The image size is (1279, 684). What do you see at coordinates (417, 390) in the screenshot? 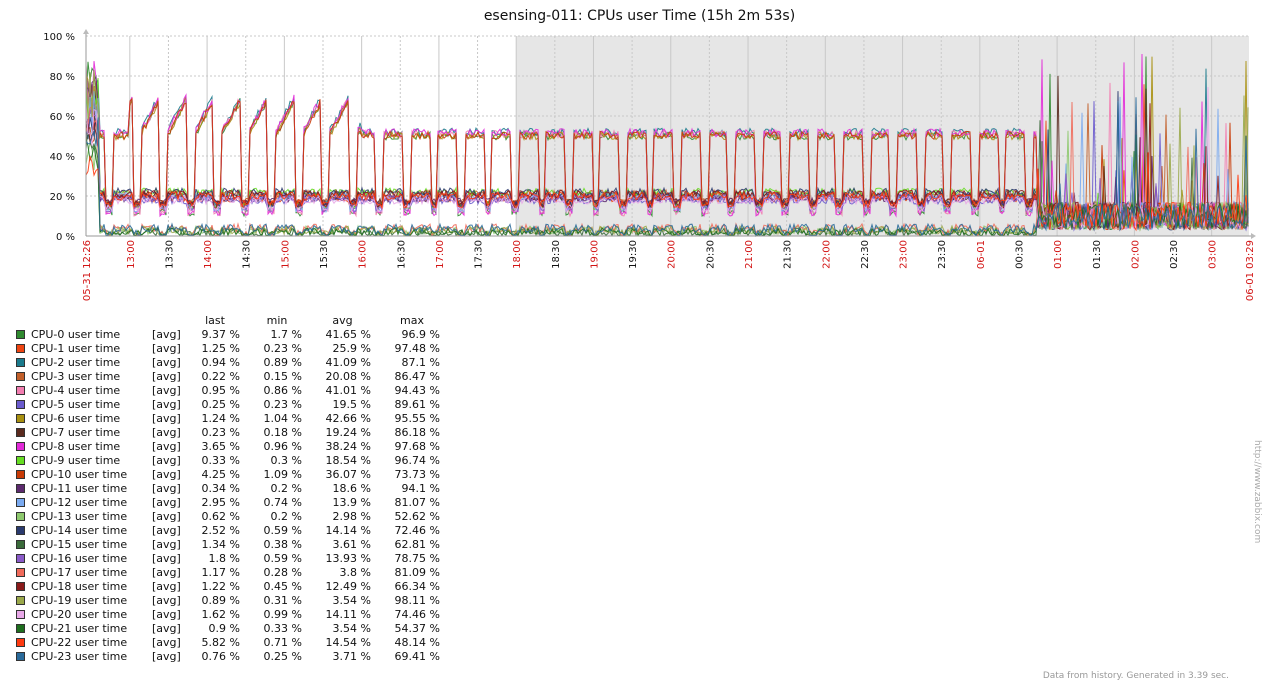
I see `legend-max: 94.43 %` at bounding box center [417, 390].